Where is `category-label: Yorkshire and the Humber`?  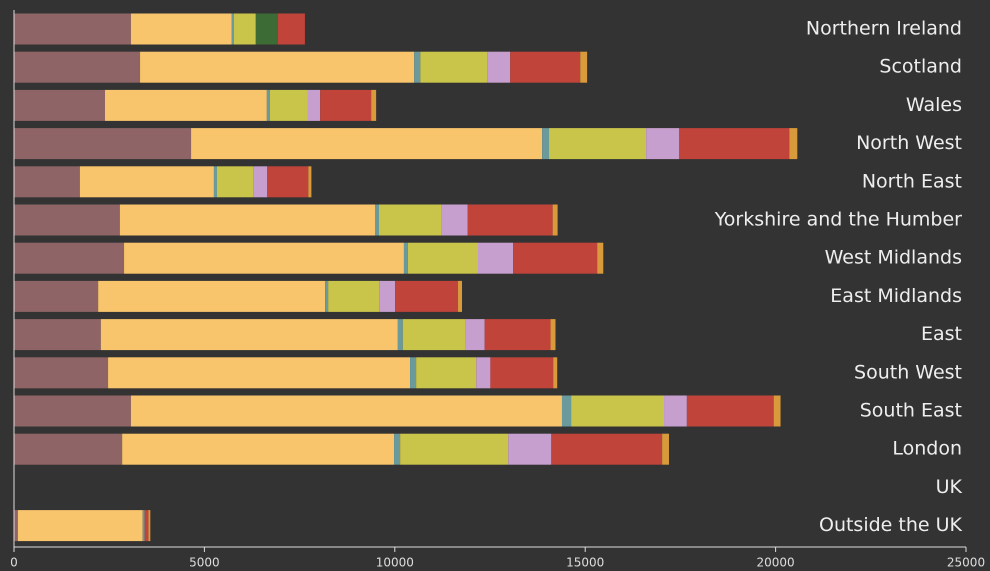 category-label: Yorkshire and the Humber is located at coordinates (838, 220).